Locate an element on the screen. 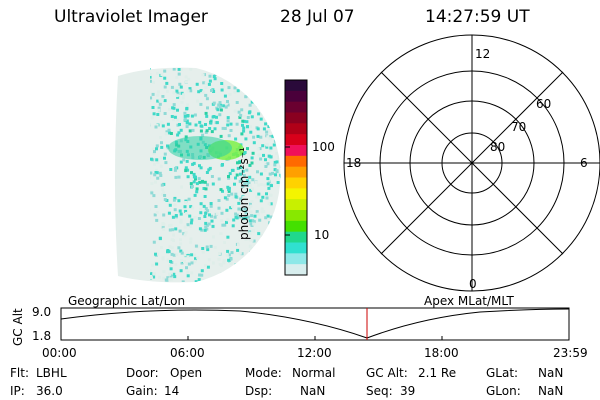 The width and height of the screenshot is (600, 400). info-flt-label: Flt: is located at coordinates (19, 373).